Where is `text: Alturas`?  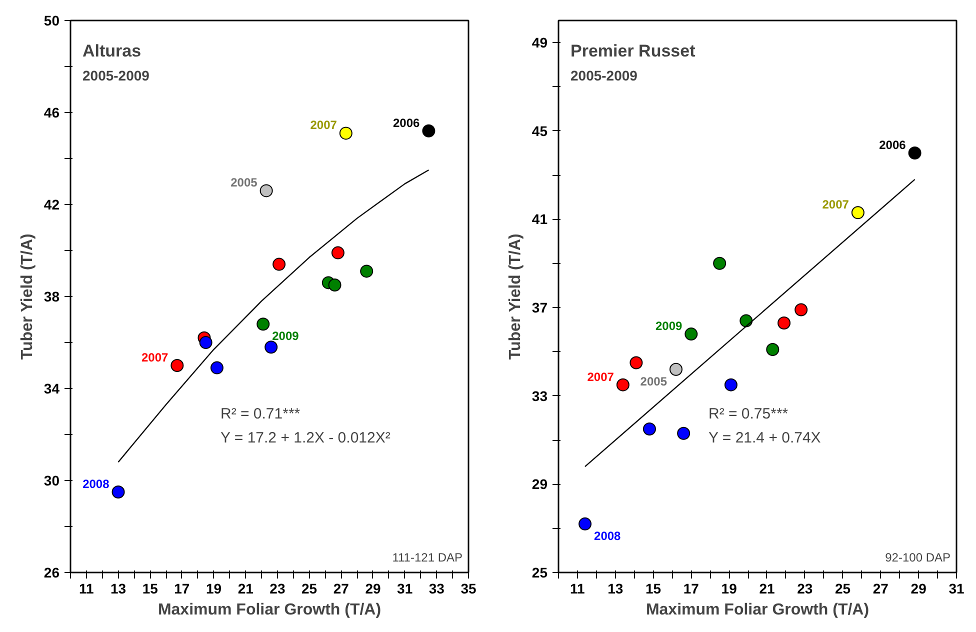 text: Alturas is located at coordinates (112, 51).